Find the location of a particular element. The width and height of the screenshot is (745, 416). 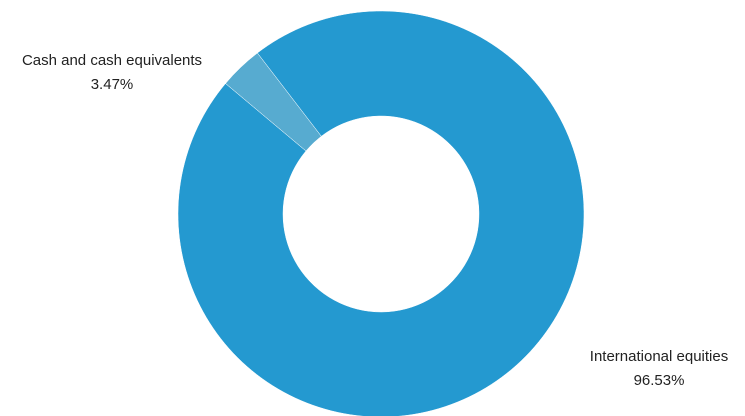

label-cash-name: Cash and cash equivalents is located at coordinates (112, 60).